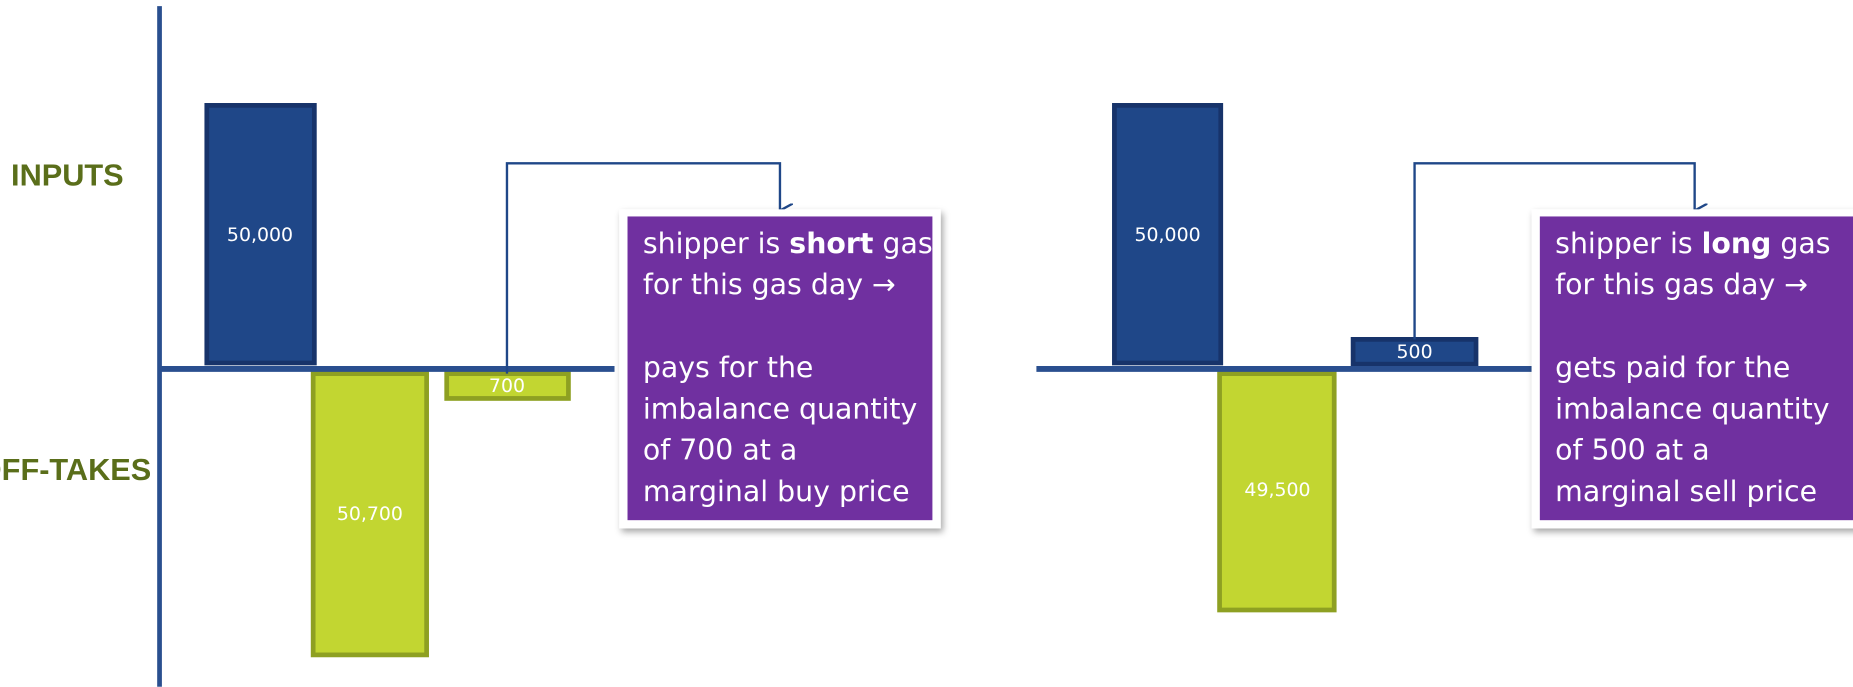 This screenshot has height=687, width=1853. I want to click on offtakes-label: OFF-TAKES, so click(75, 469).